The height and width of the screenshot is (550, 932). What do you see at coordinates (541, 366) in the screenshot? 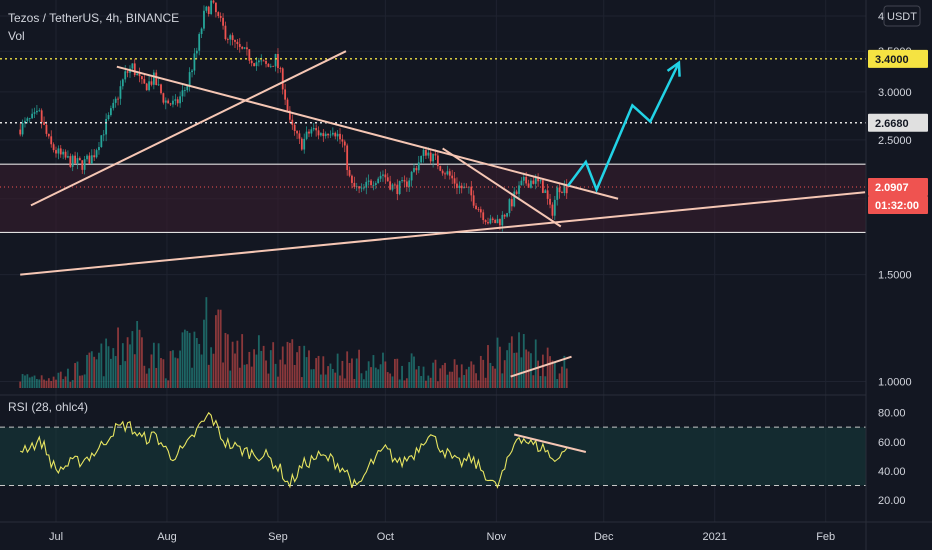
I see `volume-trendline` at bounding box center [541, 366].